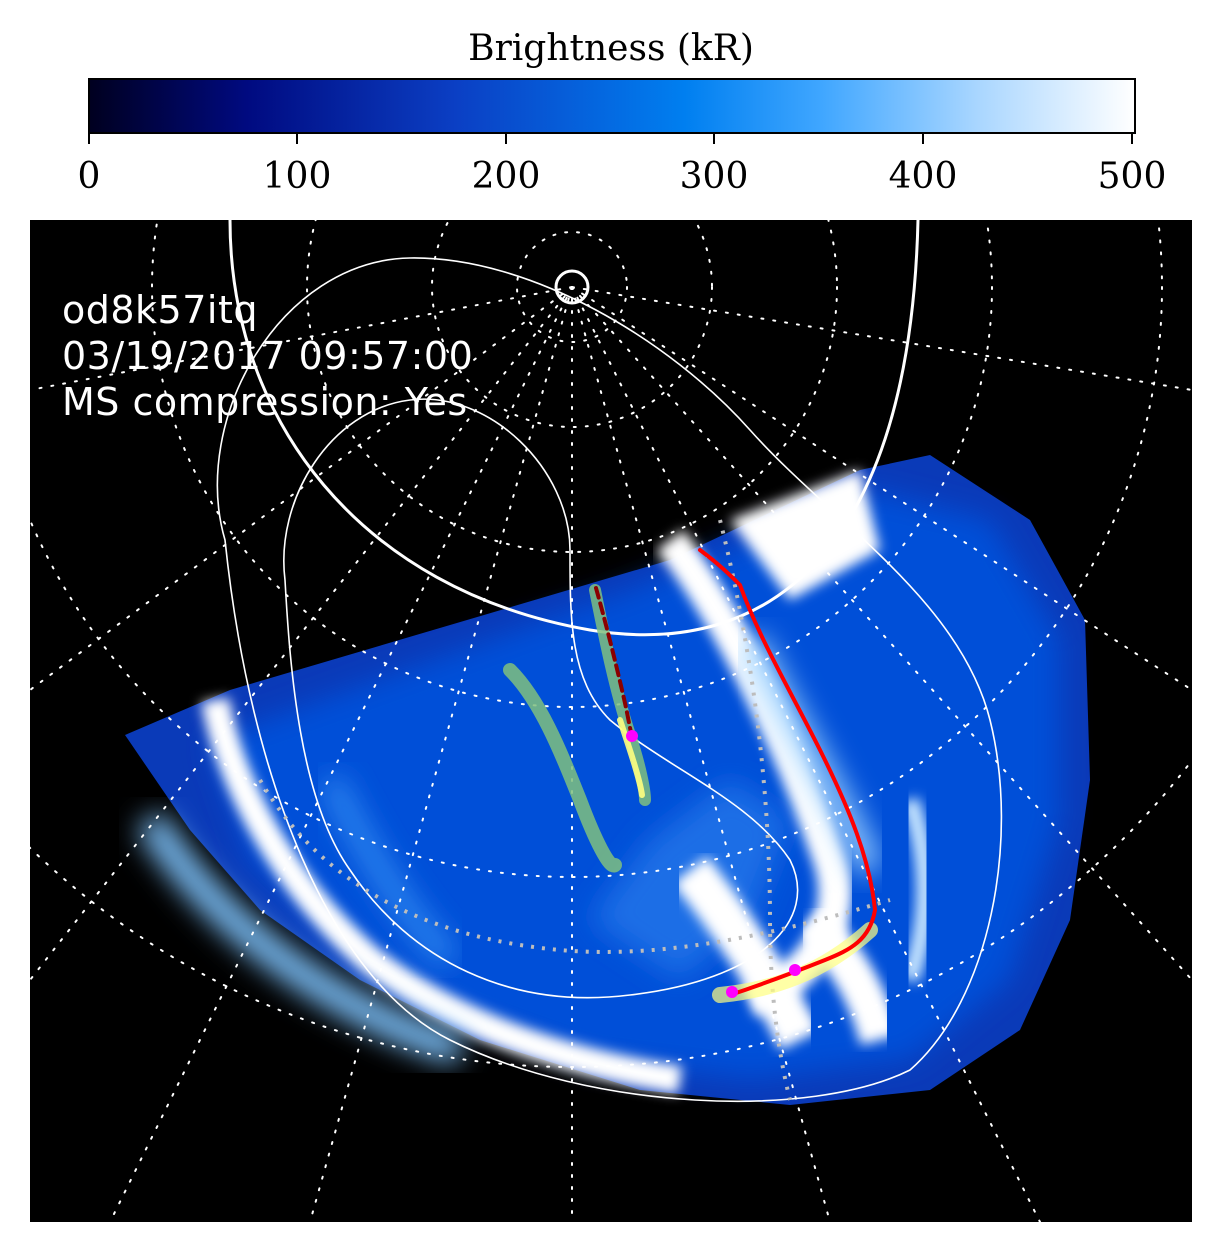  I want to click on colorbar-tick-label: 100, so click(297, 176).